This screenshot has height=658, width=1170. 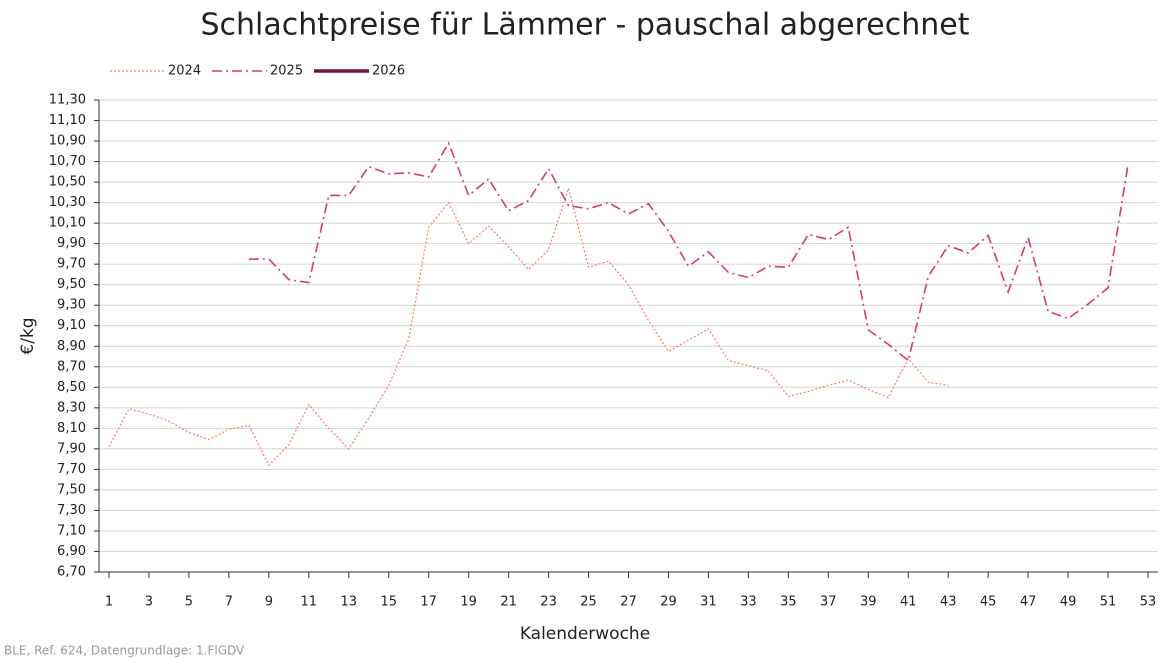 What do you see at coordinates (67, 100) in the screenshot?
I see `y-tick-label: 11,30` at bounding box center [67, 100].